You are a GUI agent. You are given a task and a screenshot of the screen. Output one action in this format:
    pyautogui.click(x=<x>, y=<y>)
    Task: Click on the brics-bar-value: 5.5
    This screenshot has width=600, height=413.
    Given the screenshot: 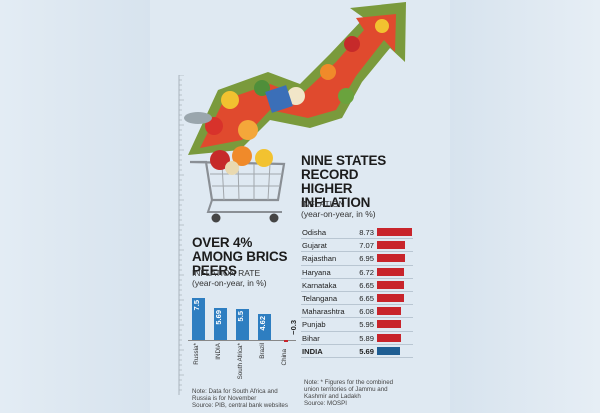 What is the action you would take?
    pyautogui.click(x=240, y=316)
    